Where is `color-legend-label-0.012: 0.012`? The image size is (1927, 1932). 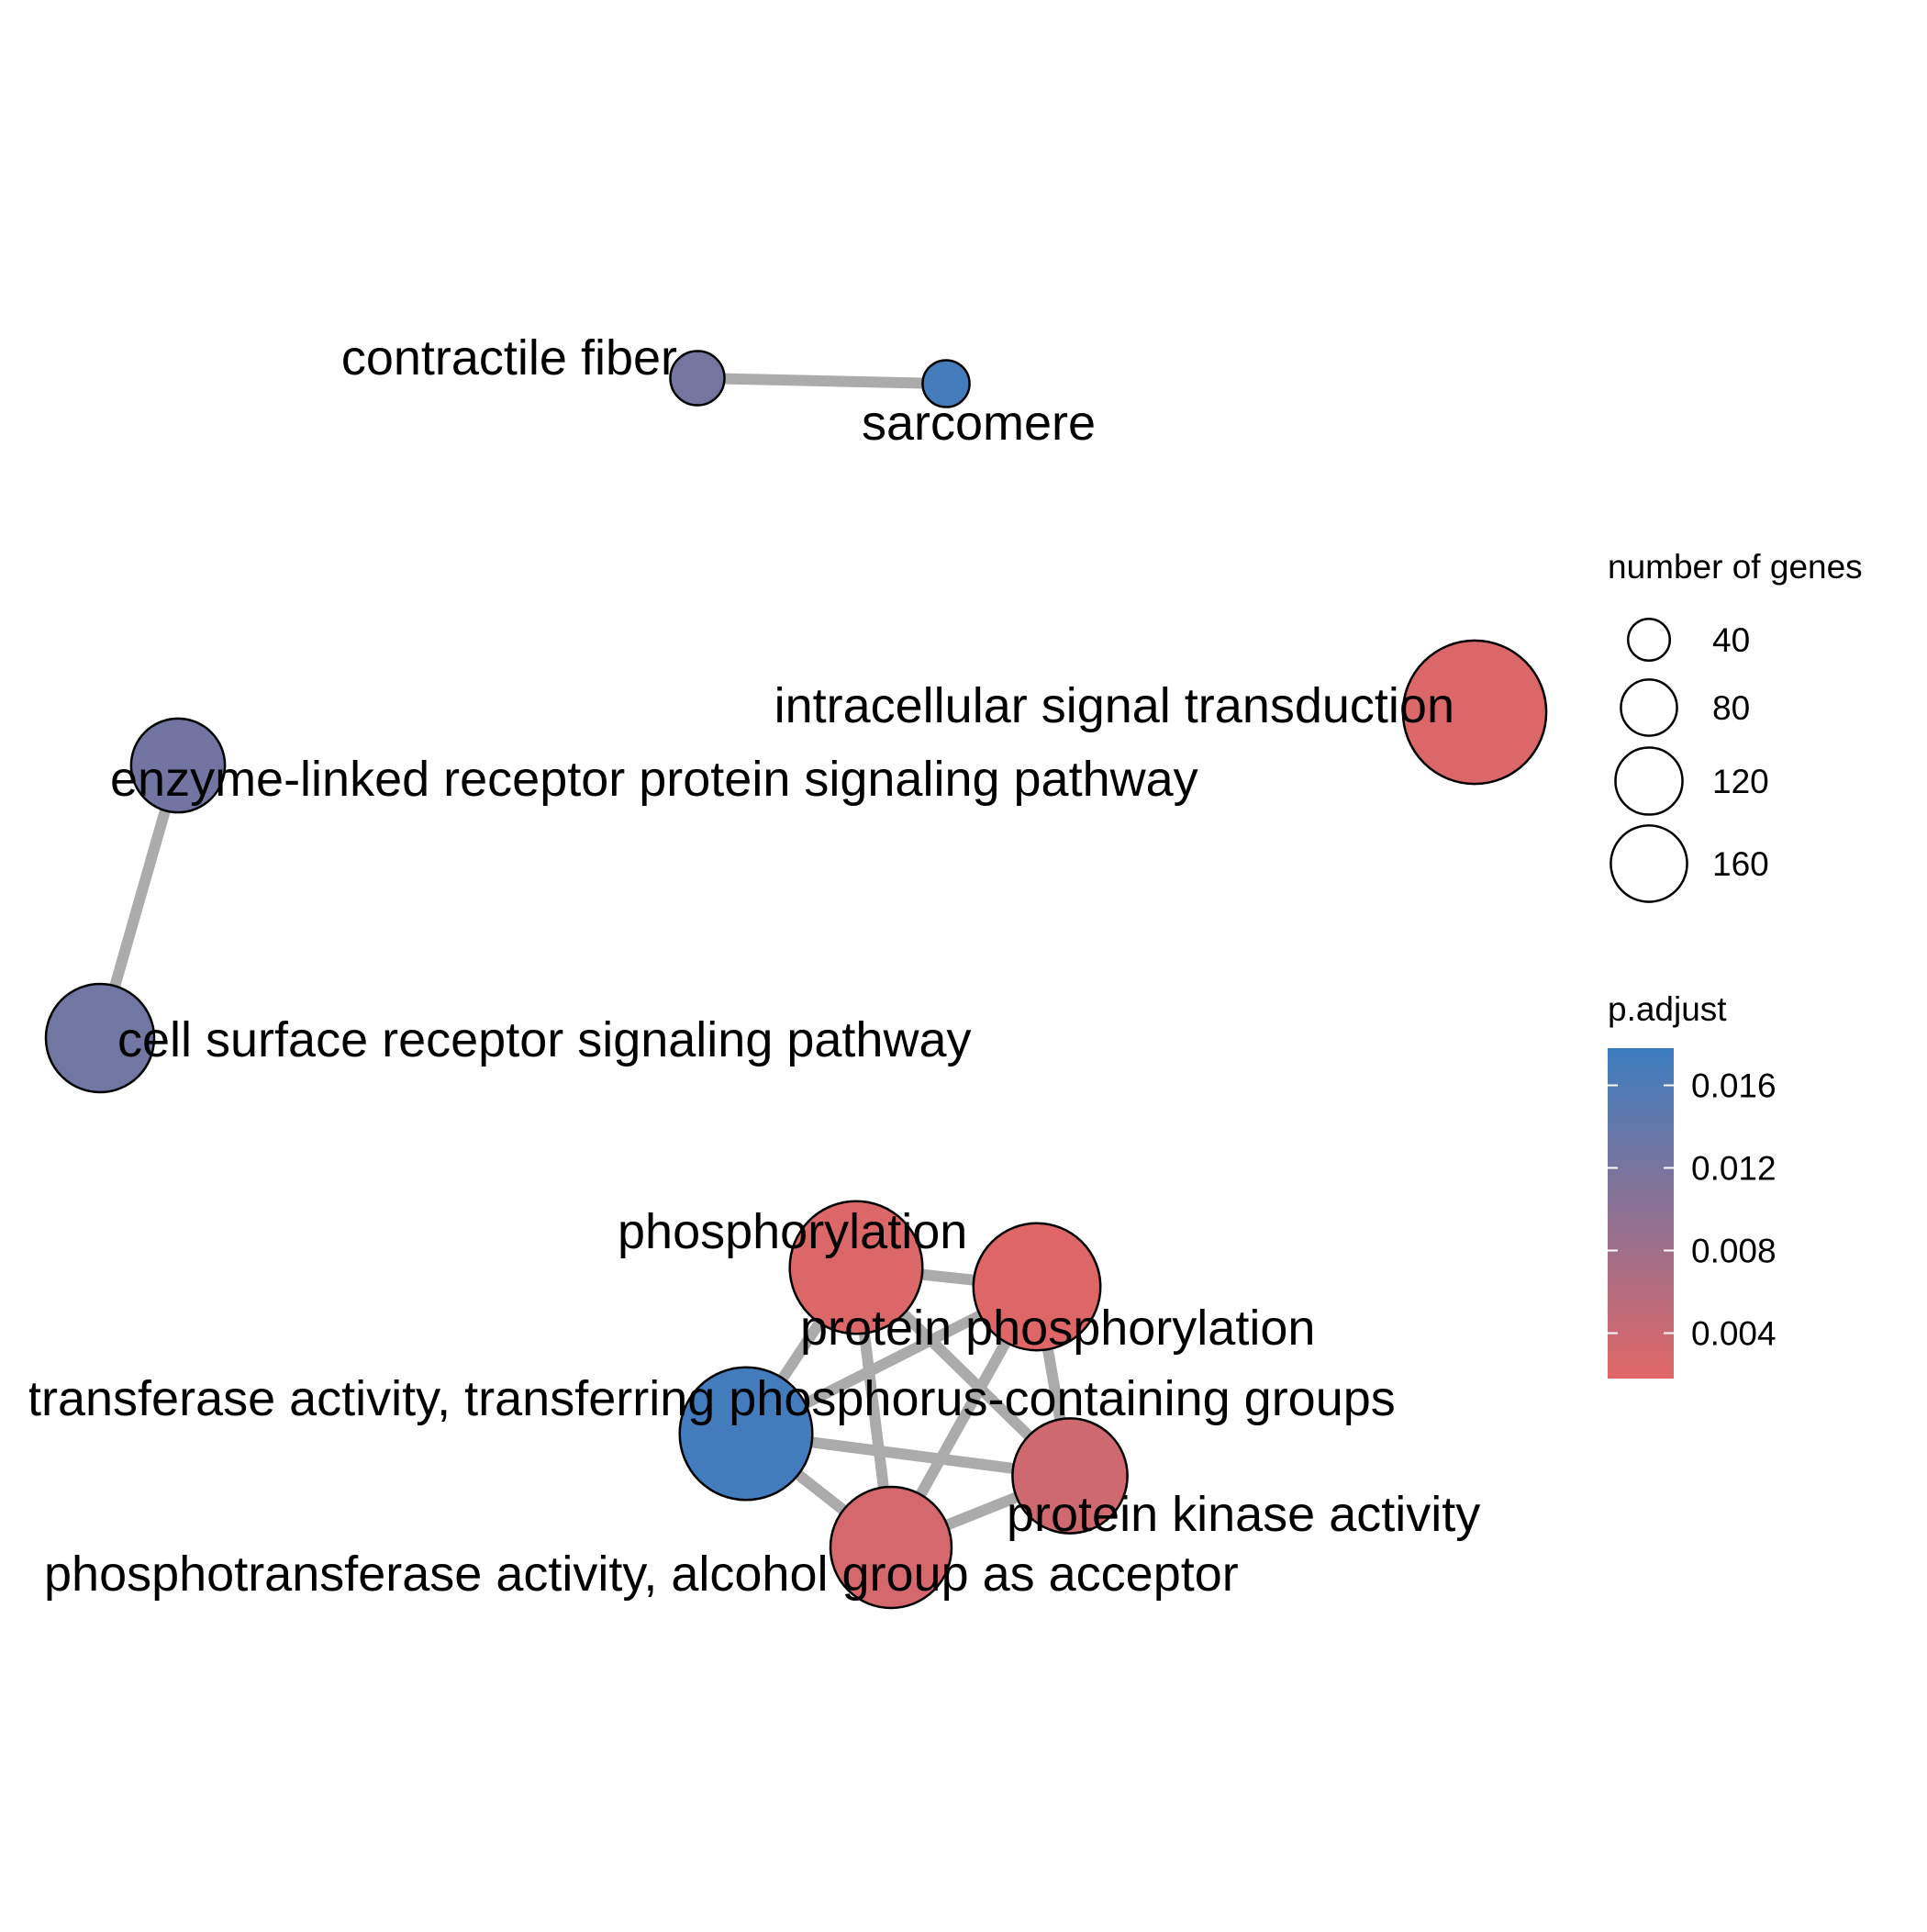
color-legend-label-0.012: 0.012 is located at coordinates (1734, 1169).